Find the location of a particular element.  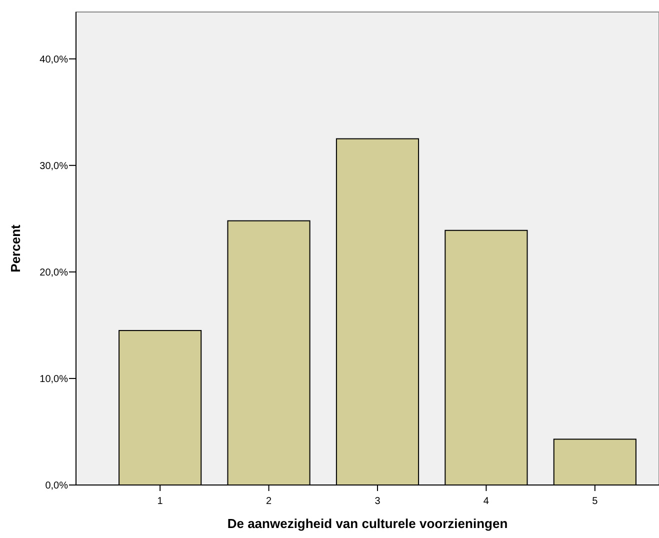

y-tick-label: 40,0% is located at coordinates (54, 60).